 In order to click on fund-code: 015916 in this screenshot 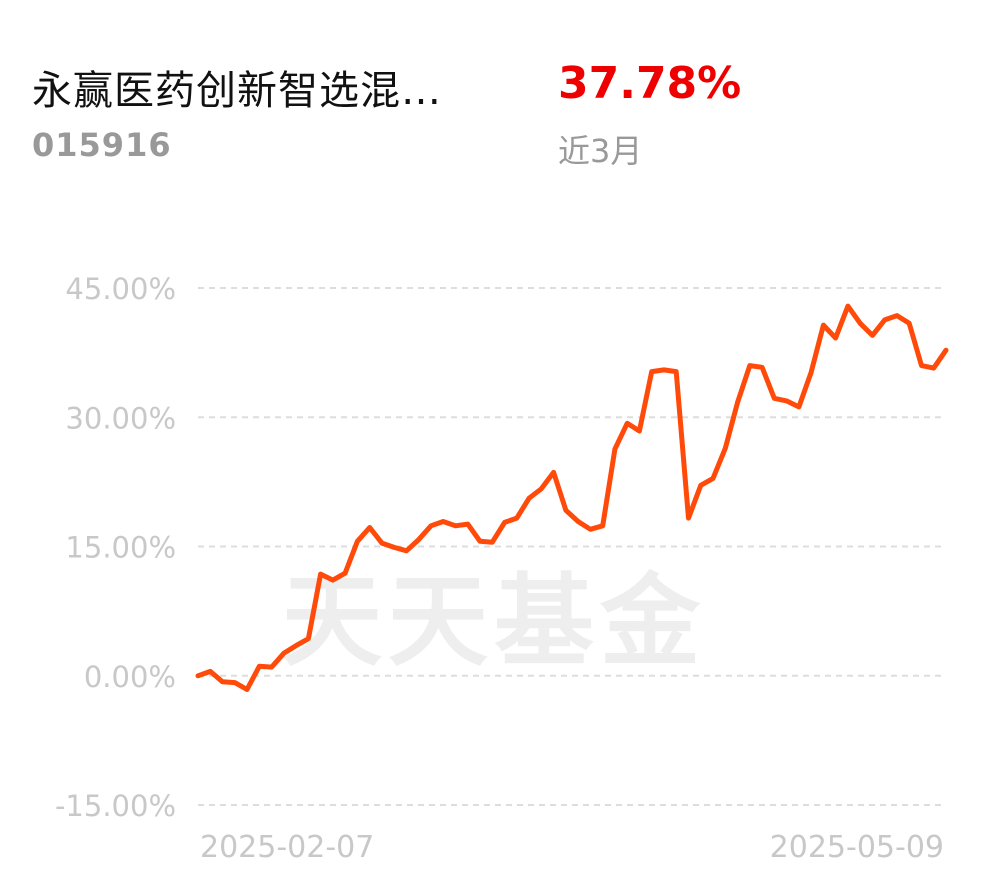, I will do `click(102, 145)`.